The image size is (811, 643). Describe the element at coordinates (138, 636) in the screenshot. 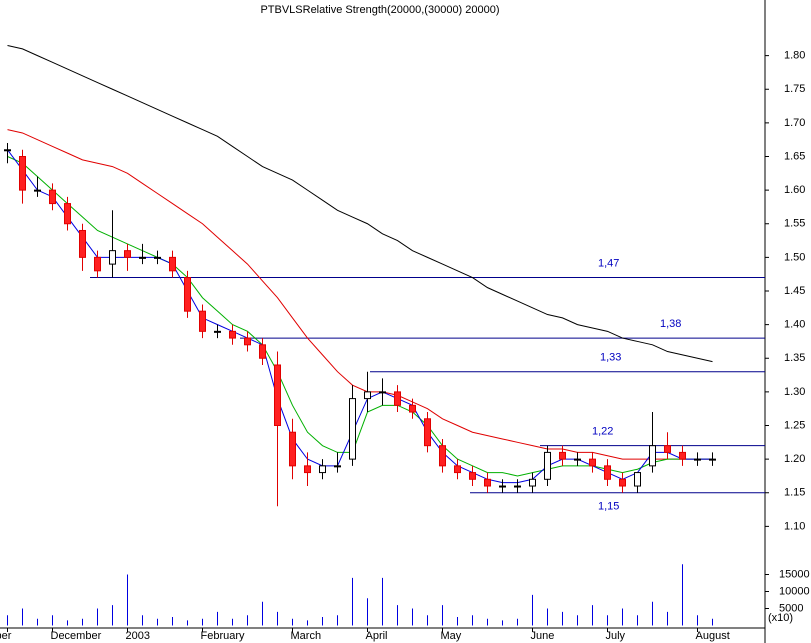

I see `x-tick-label: 2003` at that location.